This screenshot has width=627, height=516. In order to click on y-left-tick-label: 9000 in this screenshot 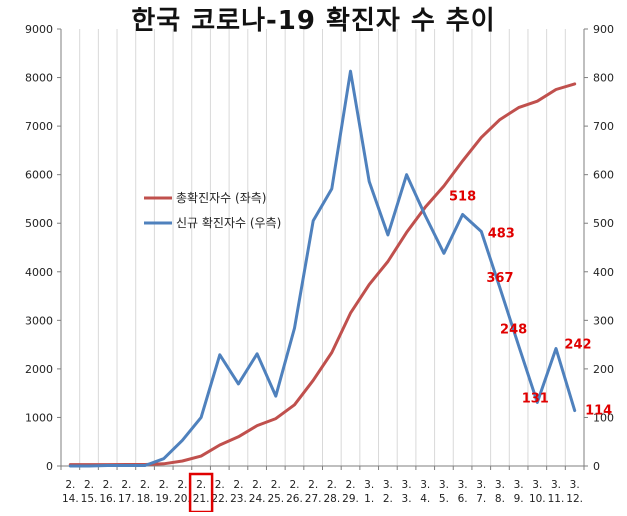, I will do `click(39, 29)`.